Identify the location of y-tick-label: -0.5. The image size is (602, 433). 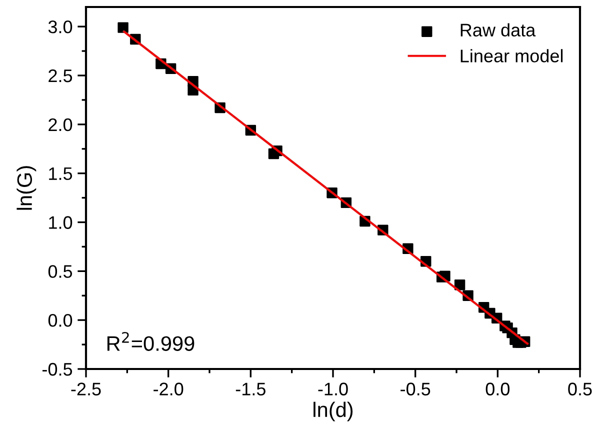
(57, 369).